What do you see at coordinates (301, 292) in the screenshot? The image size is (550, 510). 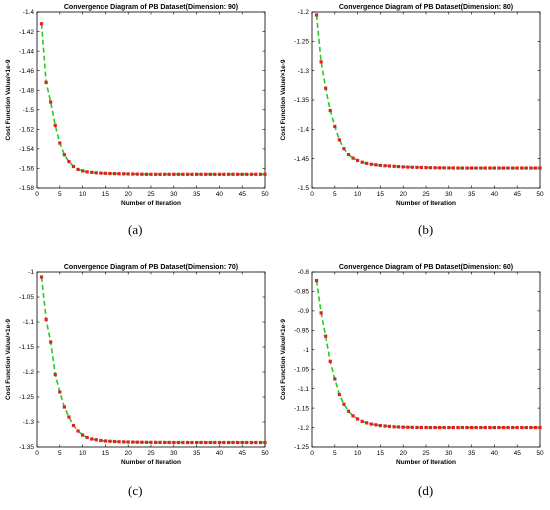 I see `y-tick-label: -0.85` at bounding box center [301, 292].